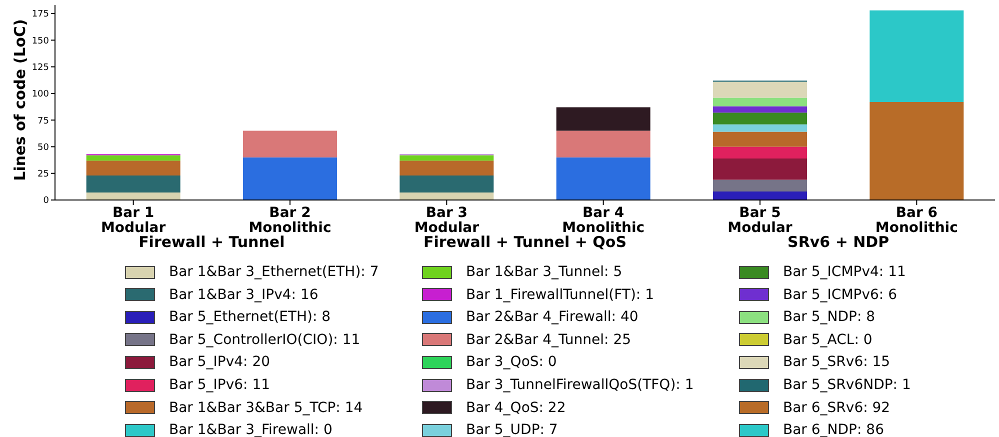 This screenshot has height=437, width=999. What do you see at coordinates (836, 362) in the screenshot?
I see `legend-label: Bar 5_SRv6: 15` at bounding box center [836, 362].